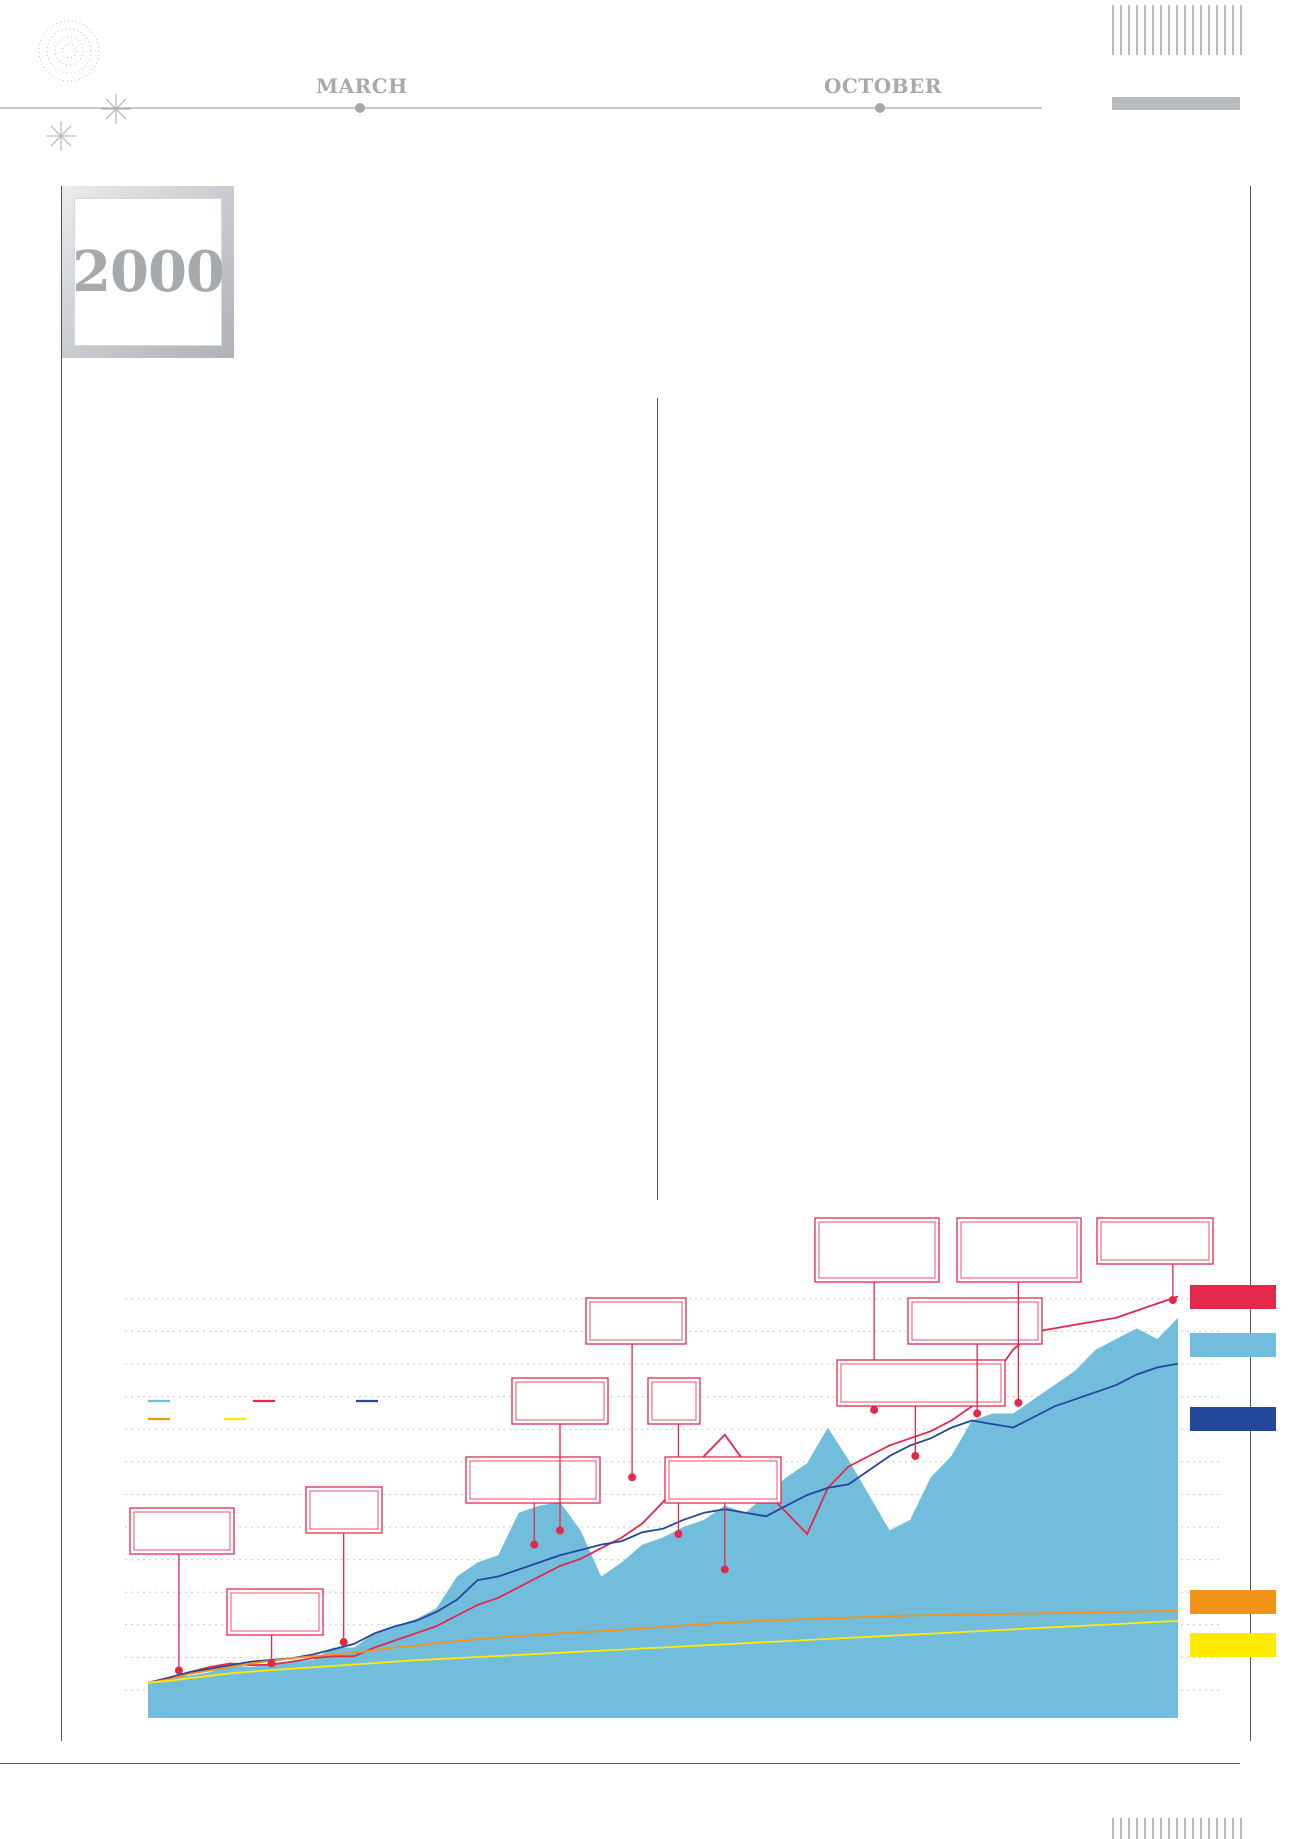  What do you see at coordinates (1251, 963) in the screenshot?
I see `right-vertical-rule` at bounding box center [1251, 963].